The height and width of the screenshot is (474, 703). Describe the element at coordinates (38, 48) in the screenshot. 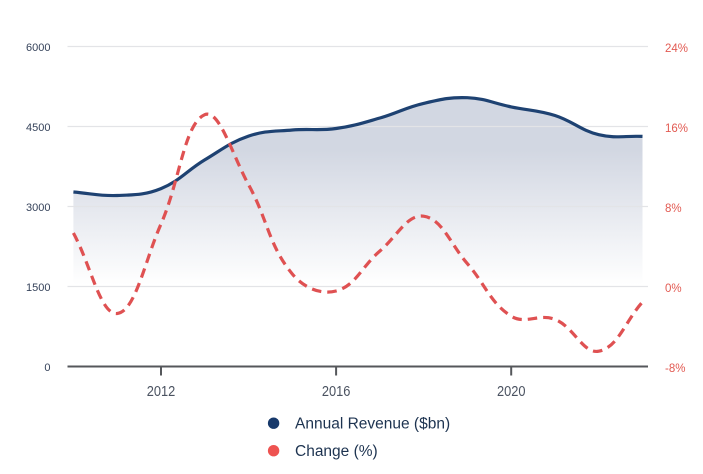

I see `svg-text: 6000` at that location.